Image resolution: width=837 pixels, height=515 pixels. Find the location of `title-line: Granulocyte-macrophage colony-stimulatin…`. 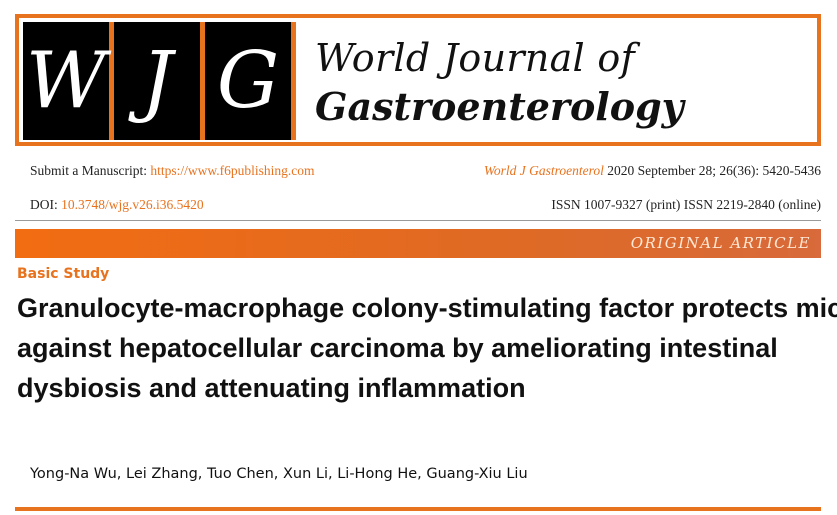

title-line: Granulocyte-macrophage colony-stimulatin… is located at coordinates (427, 308).